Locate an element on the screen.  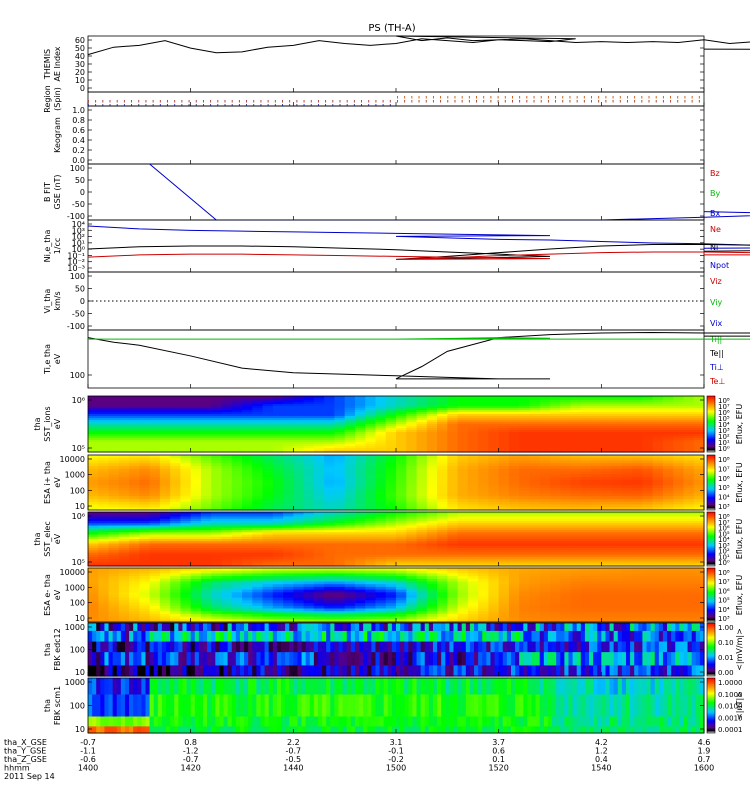
panel-8-colorbar-tick: 10⁶ is located at coordinates (724, 479).